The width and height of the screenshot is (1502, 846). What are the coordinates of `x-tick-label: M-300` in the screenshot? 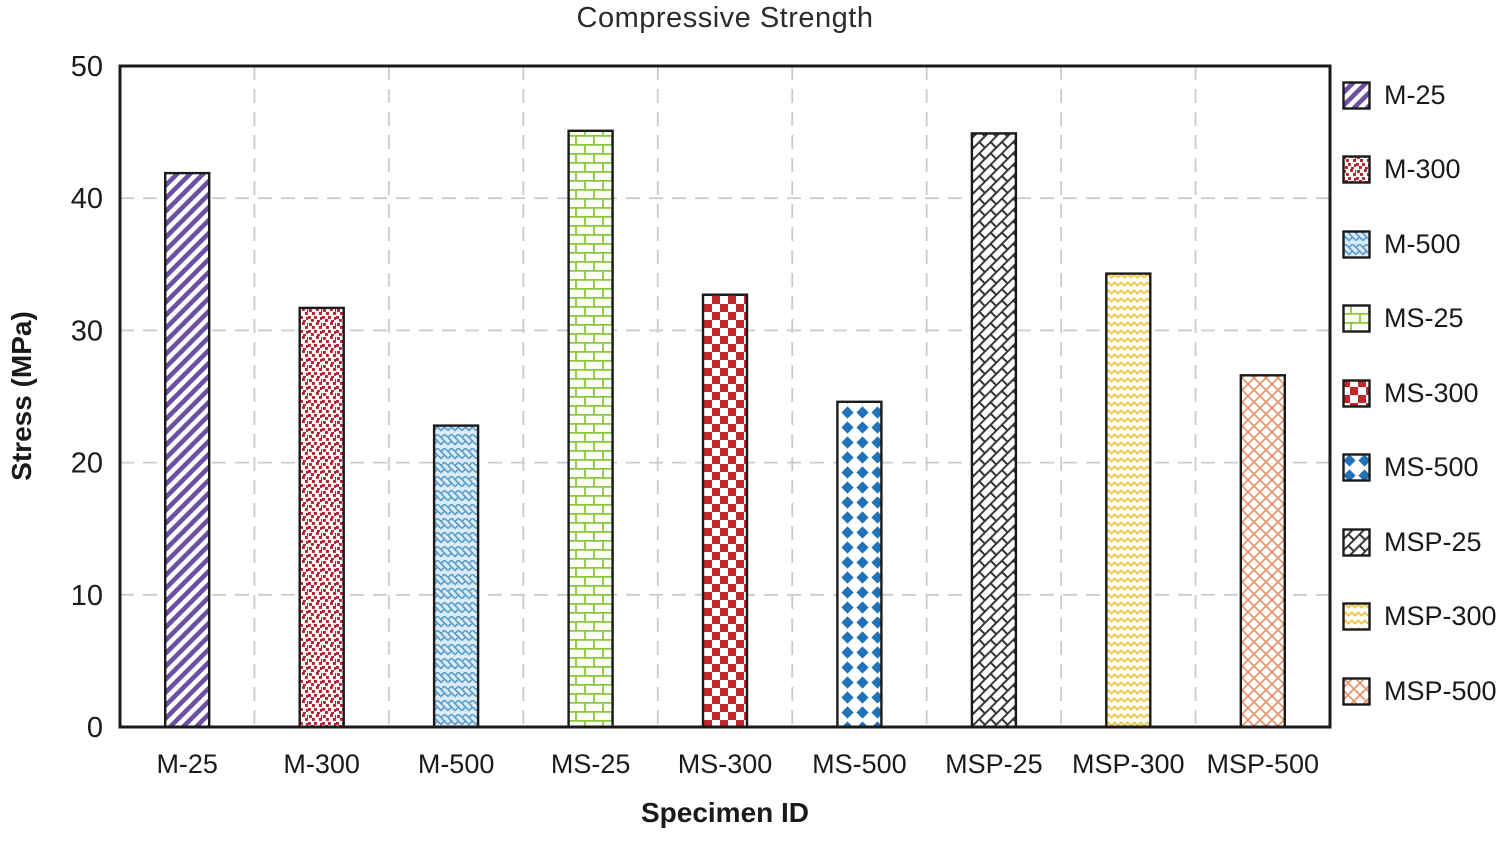 It's located at (321, 764).